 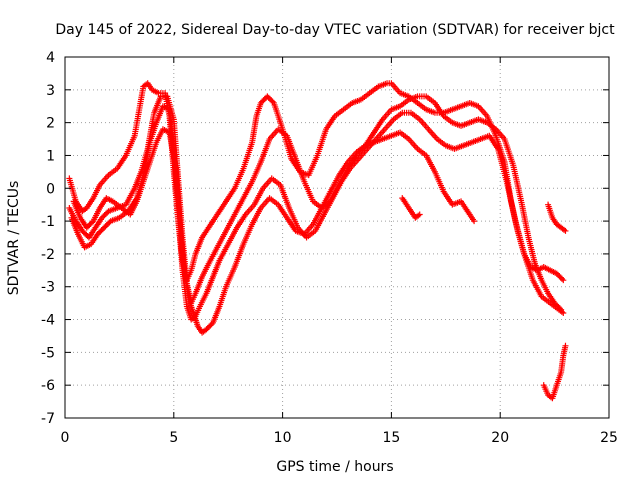 I want to click on y-axis-label: SDTVAR / TECUs, so click(x=14, y=238).